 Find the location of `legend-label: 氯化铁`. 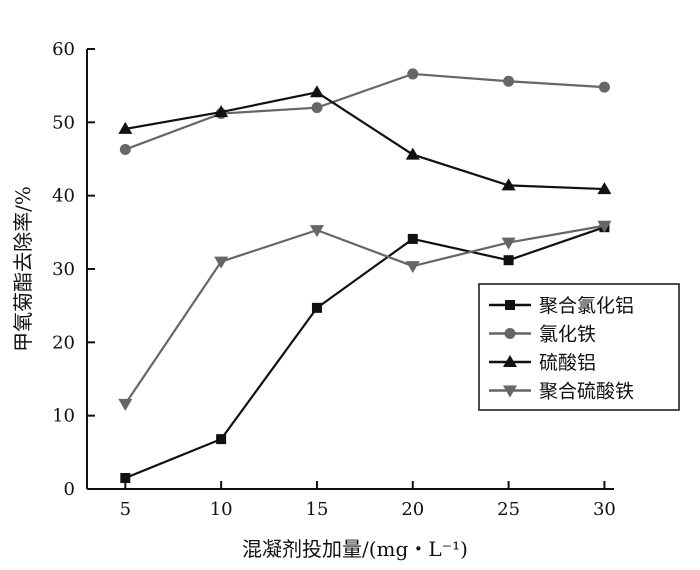

legend-label: 氯化铁 is located at coordinates (567, 335).